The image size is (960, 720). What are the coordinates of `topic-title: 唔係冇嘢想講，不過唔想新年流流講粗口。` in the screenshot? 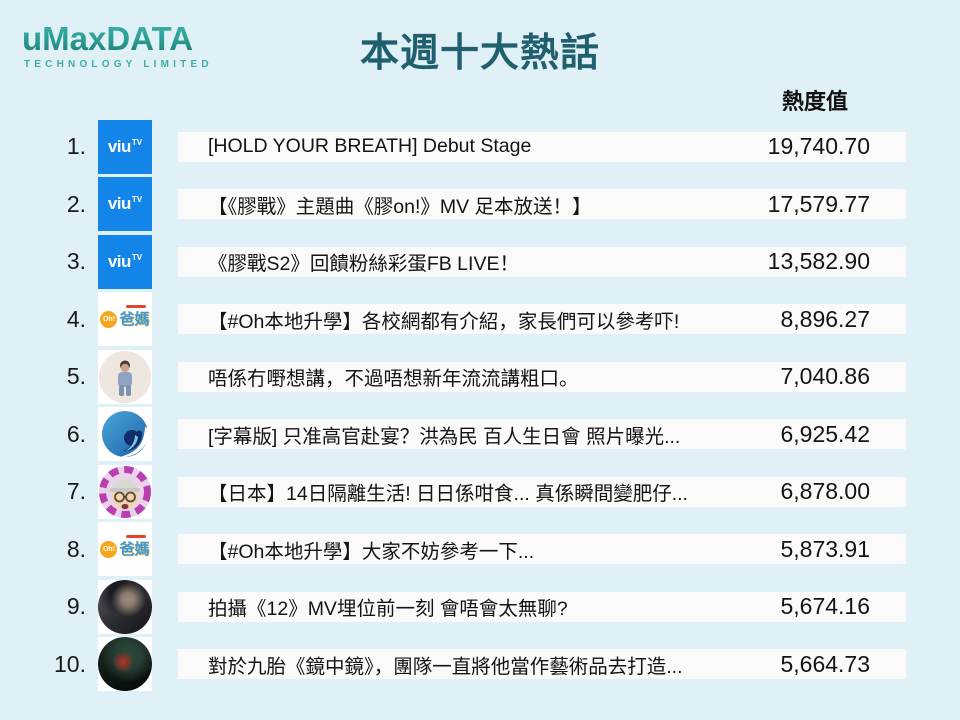 It's located at (393, 379).